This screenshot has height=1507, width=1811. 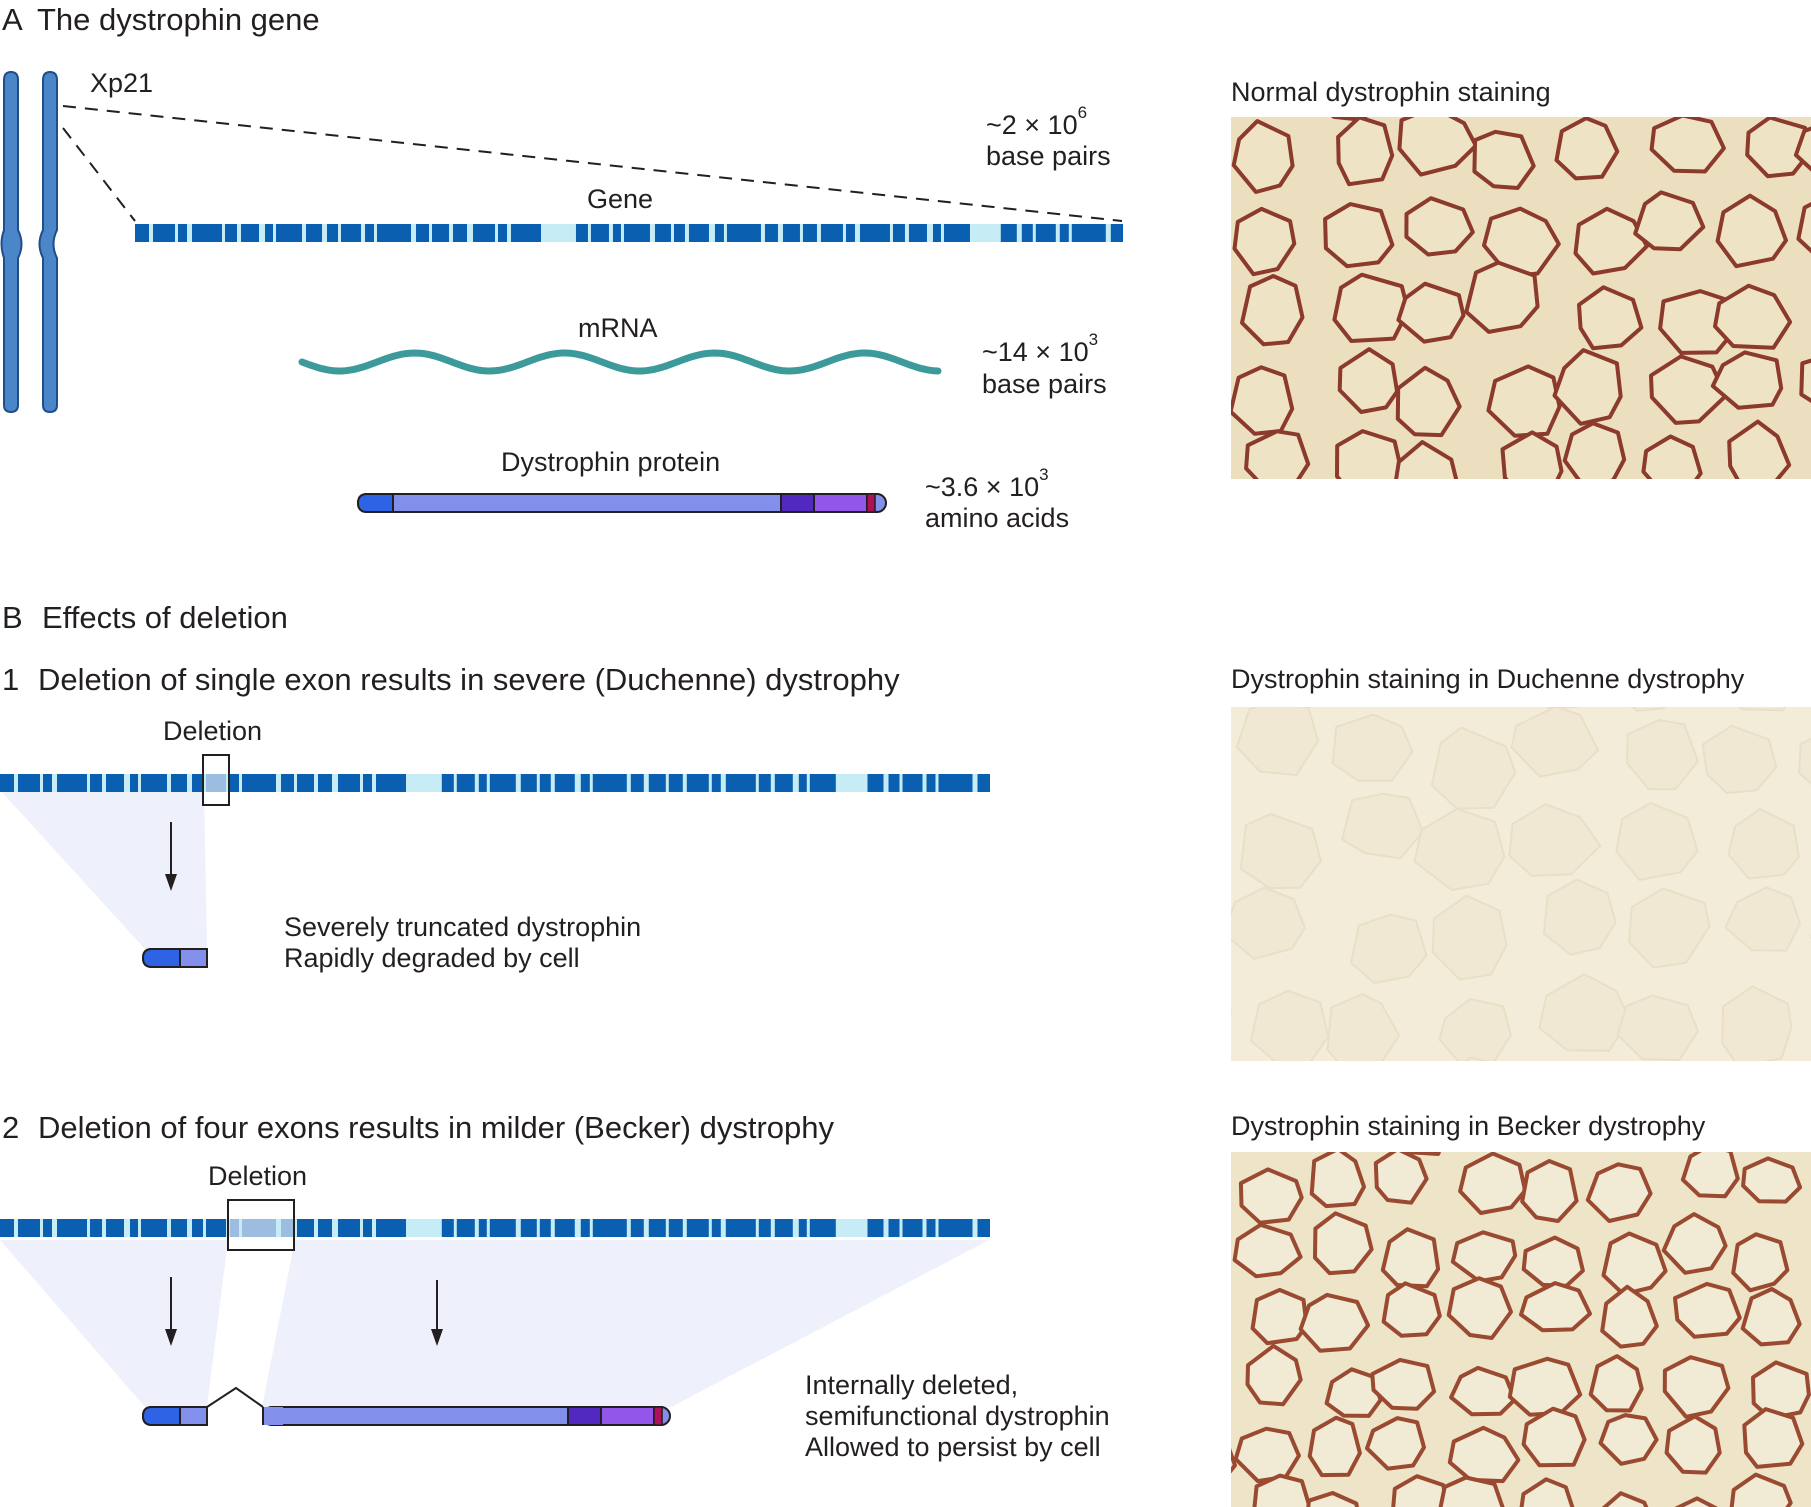 What do you see at coordinates (174, 958) in the screenshot?
I see `truncated-protein-b1` at bounding box center [174, 958].